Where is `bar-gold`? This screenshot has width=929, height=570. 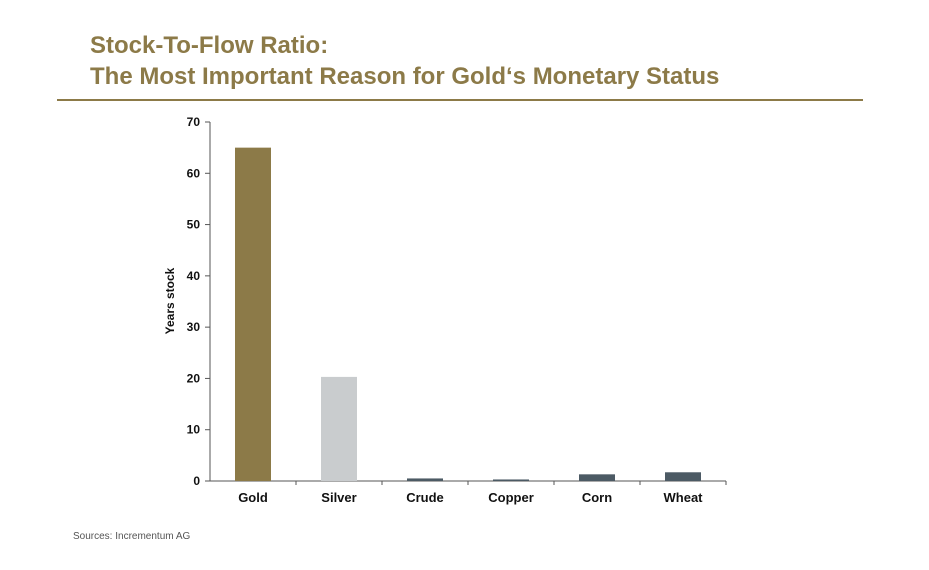 bar-gold is located at coordinates (253, 314).